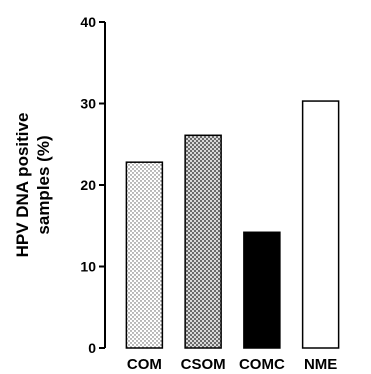  I want to click on bar-nme, so click(320, 224).